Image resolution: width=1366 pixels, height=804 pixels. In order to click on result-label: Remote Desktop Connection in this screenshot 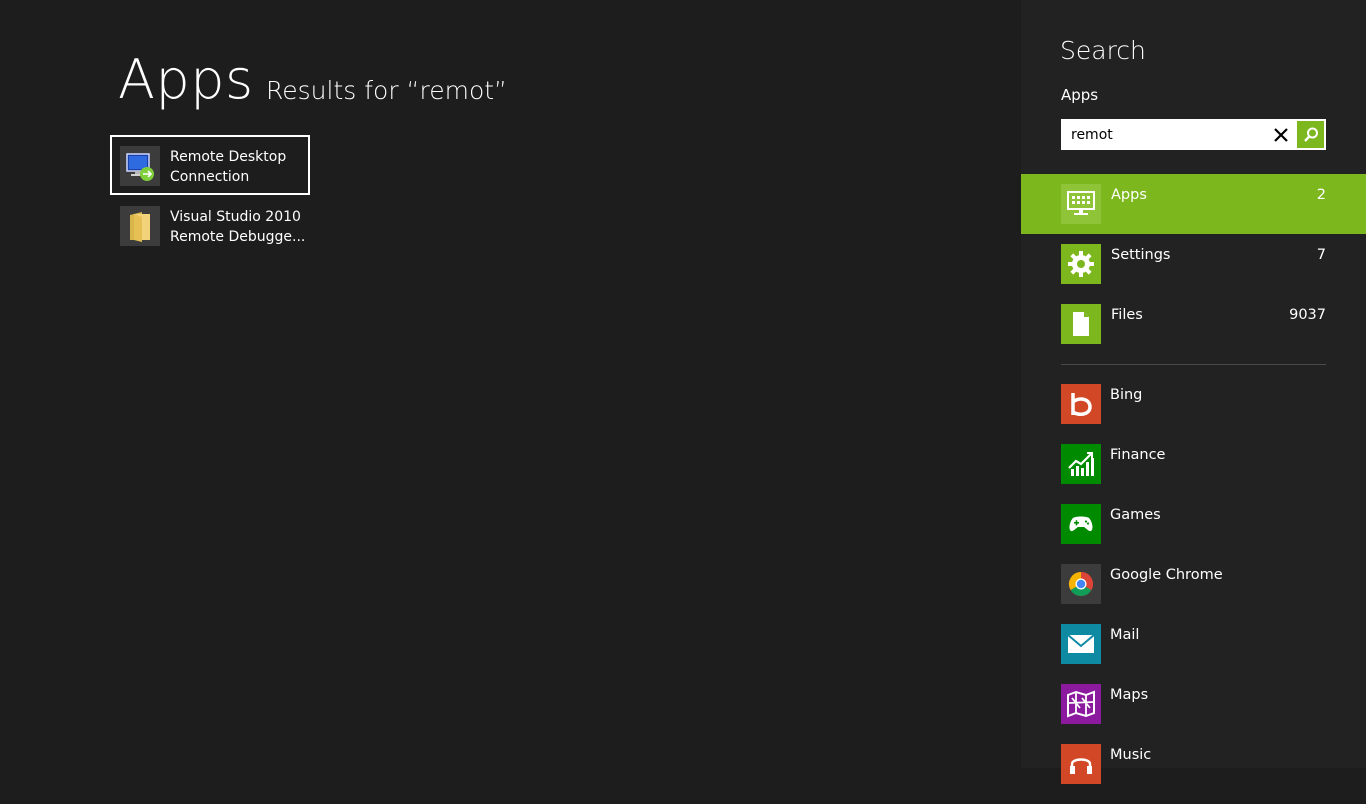, I will do `click(228, 167)`.